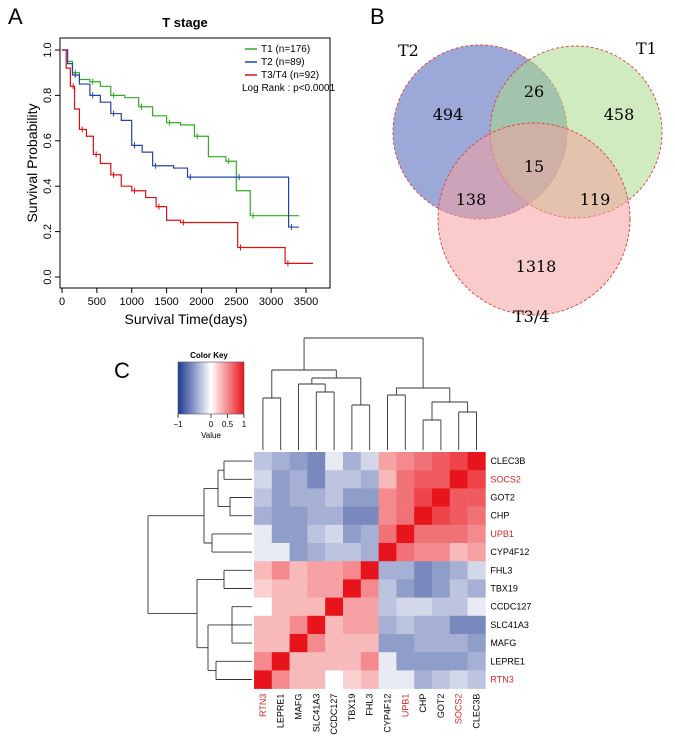 This screenshot has height=740, width=675. Describe the element at coordinates (97, 302) in the screenshot. I see `km-x-tick-label: 500` at that location.